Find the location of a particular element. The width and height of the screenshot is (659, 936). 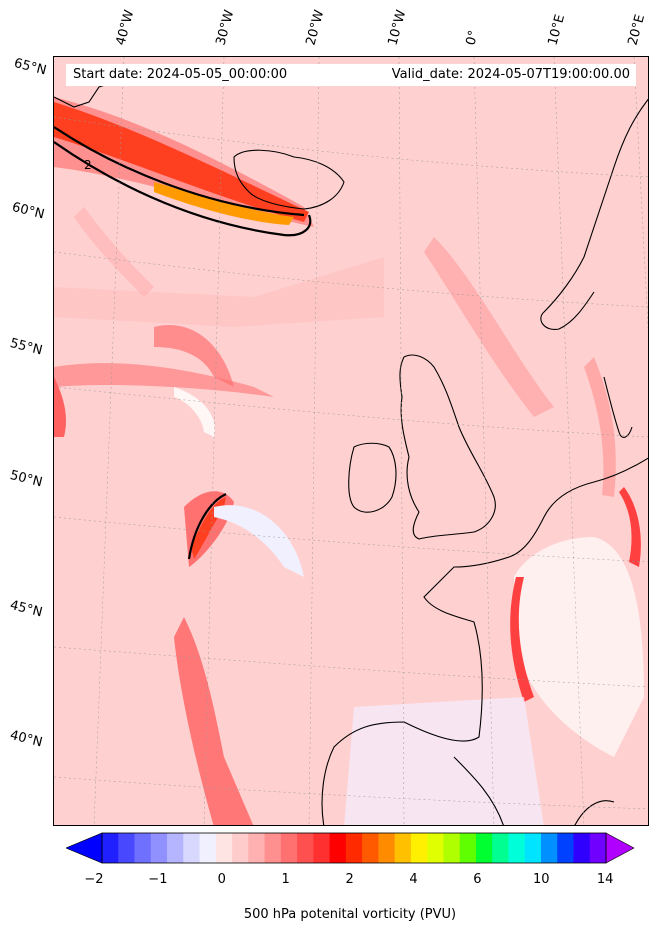

lon-label-20e: 20°E is located at coordinates (637, 30).